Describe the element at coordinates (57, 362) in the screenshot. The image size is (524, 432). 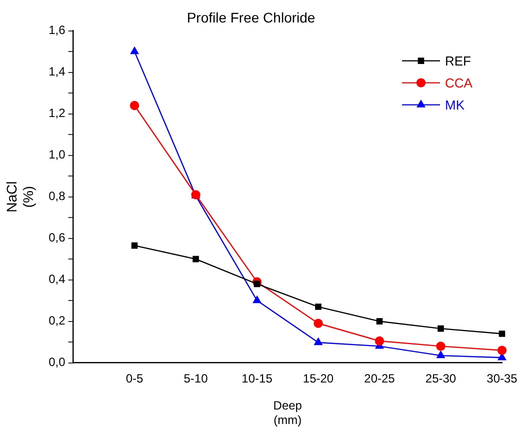
I see `y-tick-label: 0,0` at that location.